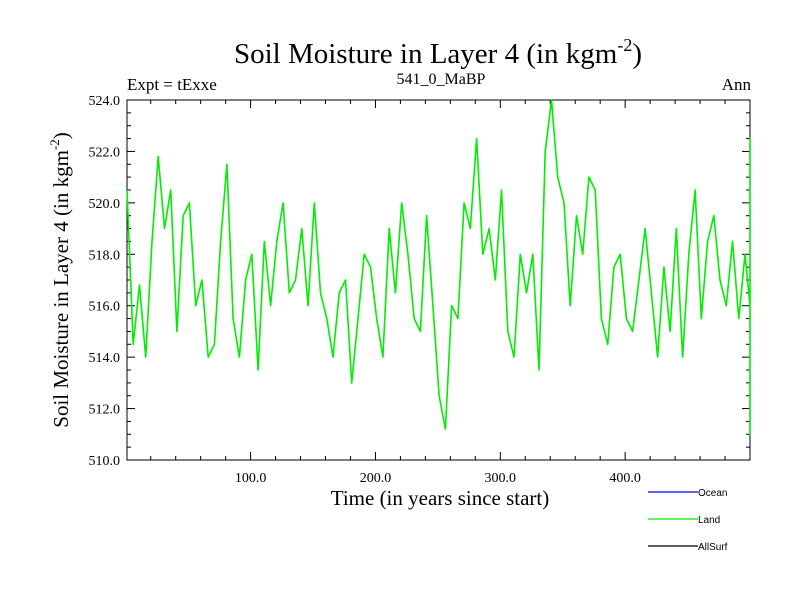  Describe the element at coordinates (60, 279) in the screenshot. I see `y-axis-label: Soil Moisture in Layer 4 (in kgm-2)` at that location.